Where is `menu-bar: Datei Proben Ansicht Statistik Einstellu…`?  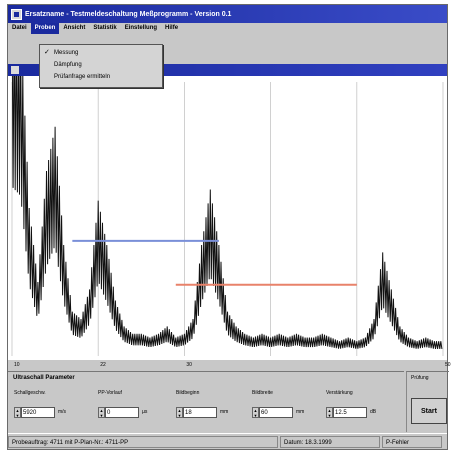
menu-bar: Datei Proben Ansicht Statistik Einstellu… is located at coordinates (227, 28).